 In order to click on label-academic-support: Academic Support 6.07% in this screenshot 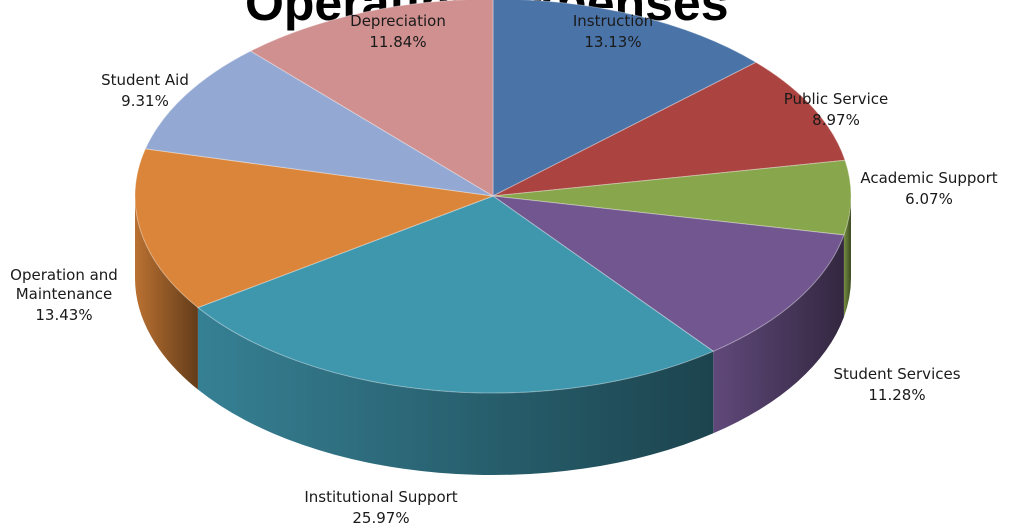, I will do `click(928, 188)`.